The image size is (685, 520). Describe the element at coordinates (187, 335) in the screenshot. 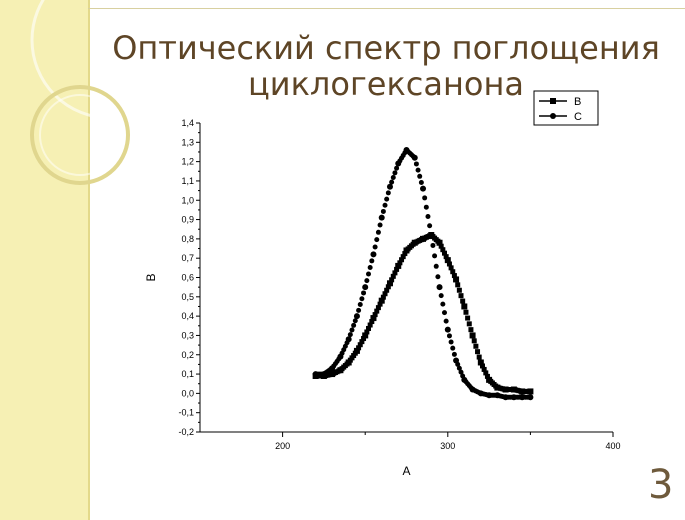

I see `y-tick-label: 0,3` at that location.